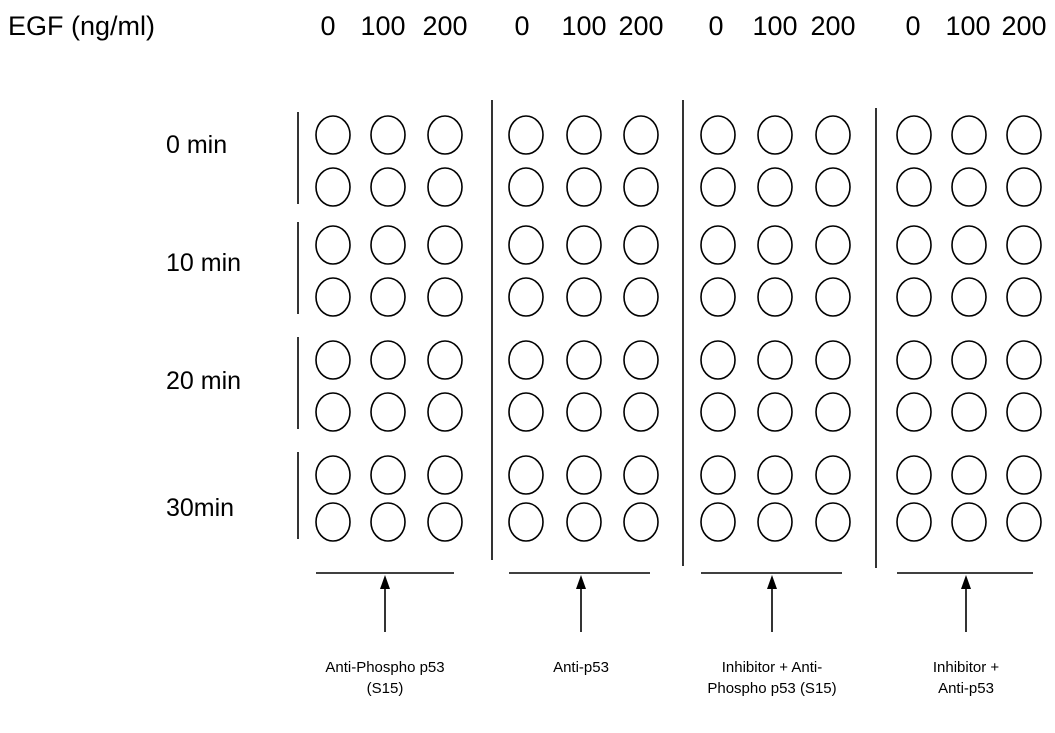 The height and width of the screenshot is (733, 1055). Describe the element at coordinates (966, 688) in the screenshot. I see `panel-label-line: Anti-p53` at that location.